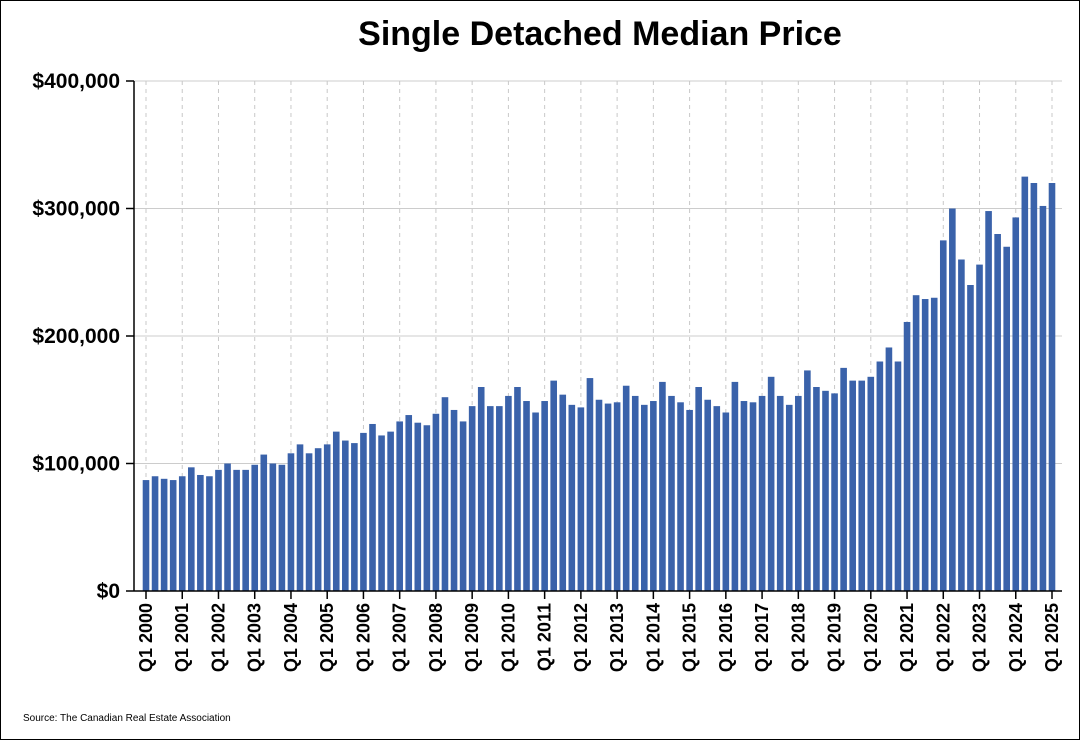 This screenshot has width=1080, height=740. Describe the element at coordinates (182, 637) in the screenshot. I see `x-tick-label: Q1 2001` at that location.